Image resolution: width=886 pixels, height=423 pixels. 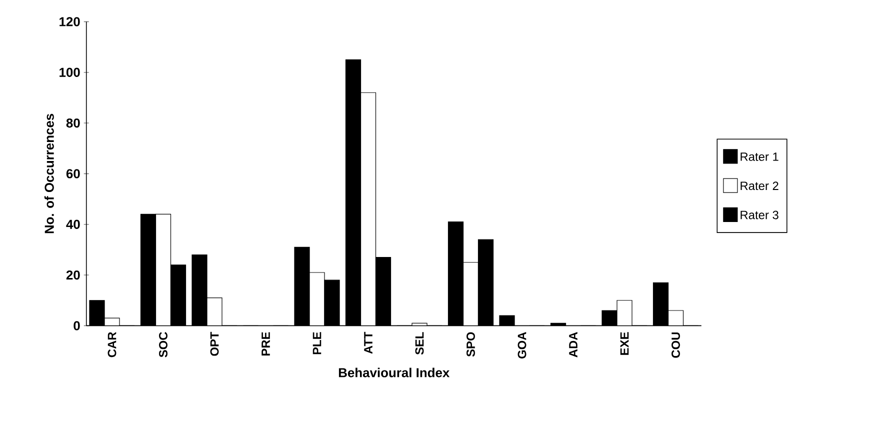 I want to click on x-tick-label: OPT, so click(x=214, y=344).